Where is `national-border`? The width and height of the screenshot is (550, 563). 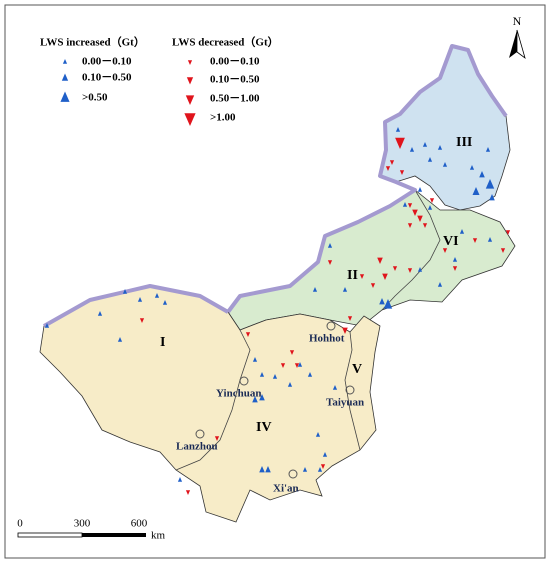
national-border is located at coordinates (136, 306).